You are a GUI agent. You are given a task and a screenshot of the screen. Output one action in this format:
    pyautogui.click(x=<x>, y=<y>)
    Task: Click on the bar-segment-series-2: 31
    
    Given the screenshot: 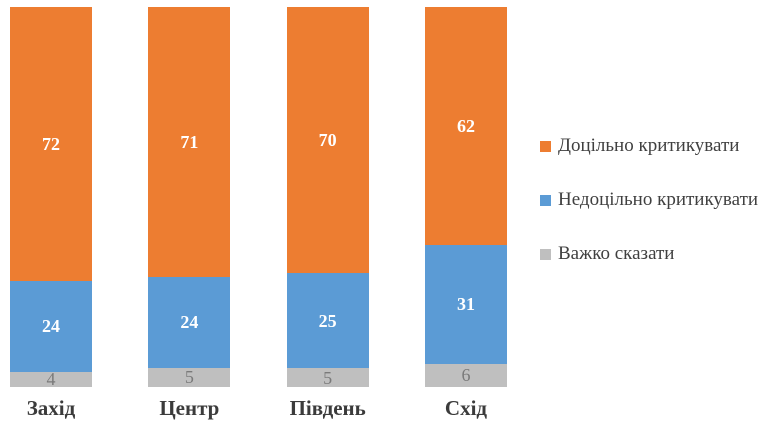 What is the action you would take?
    pyautogui.click(x=465, y=304)
    